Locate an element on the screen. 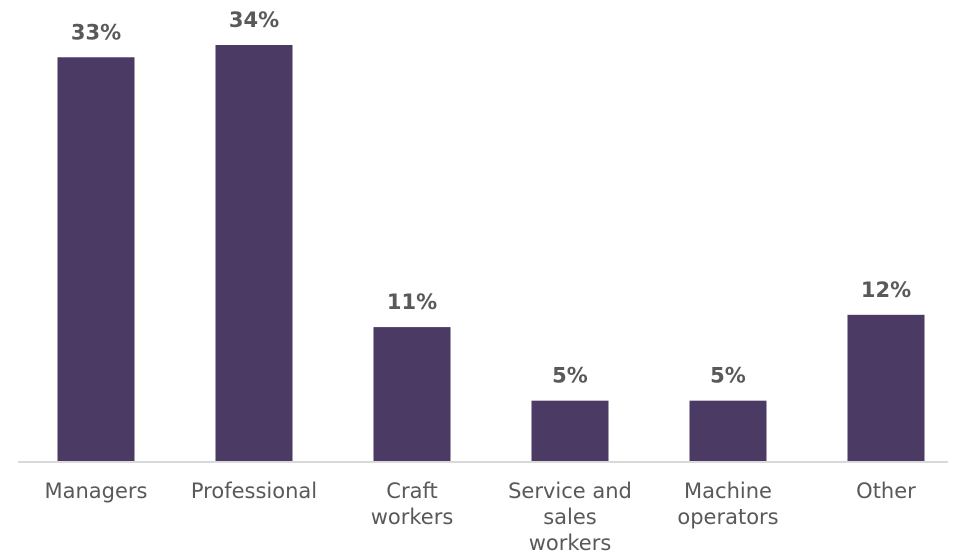 The width and height of the screenshot is (966, 553). category-label-professional: Professional is located at coordinates (254, 491).